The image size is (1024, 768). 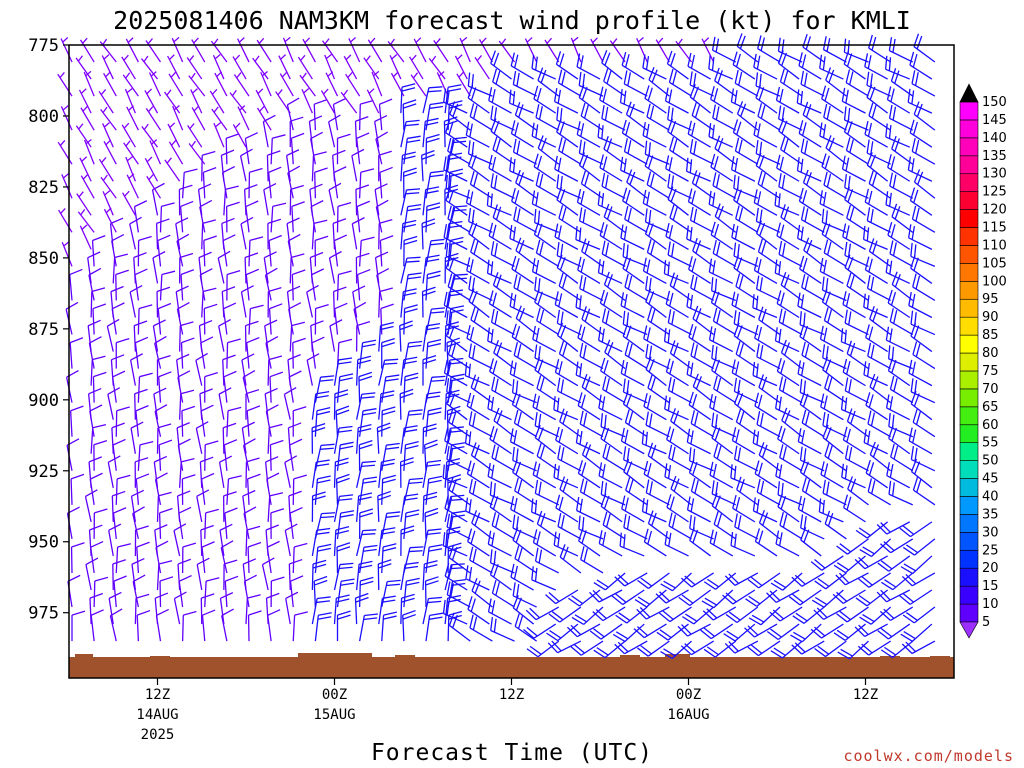 What do you see at coordinates (688, 715) in the screenshot?
I see `x-tick-date-label: 16AUG` at bounding box center [688, 715].